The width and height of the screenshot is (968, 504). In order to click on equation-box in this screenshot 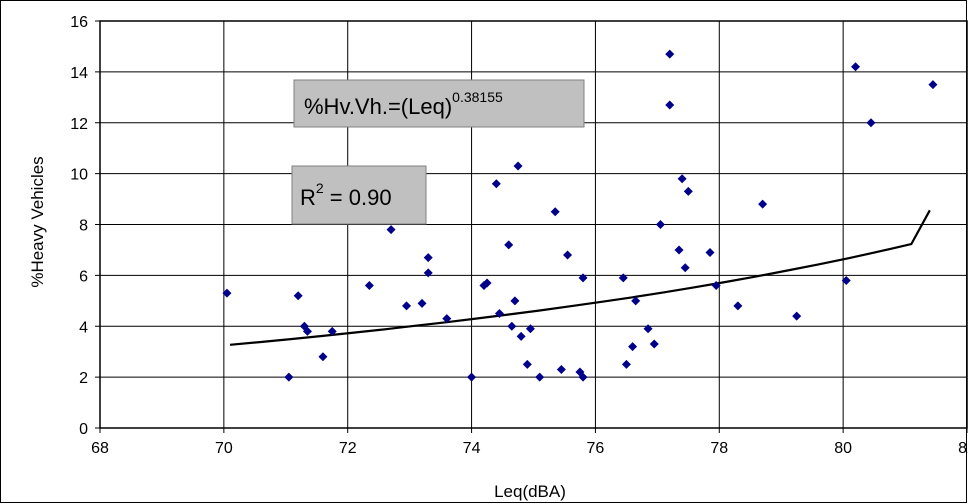, I will do `click(439, 103)`.